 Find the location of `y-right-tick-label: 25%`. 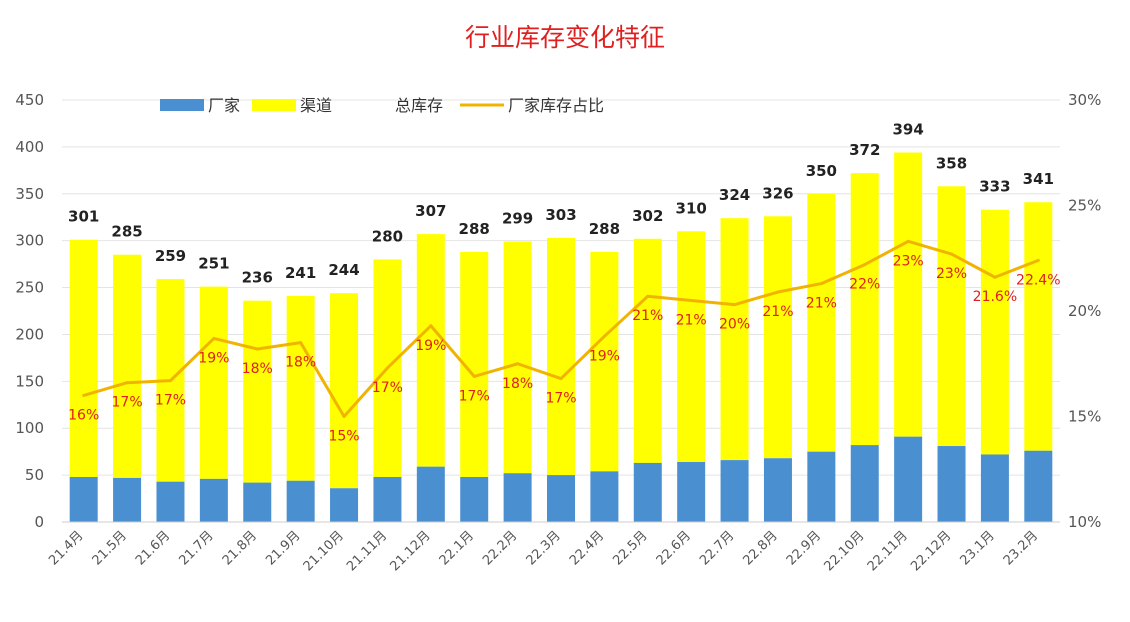

y-right-tick-label: 25% is located at coordinates (1084, 206).